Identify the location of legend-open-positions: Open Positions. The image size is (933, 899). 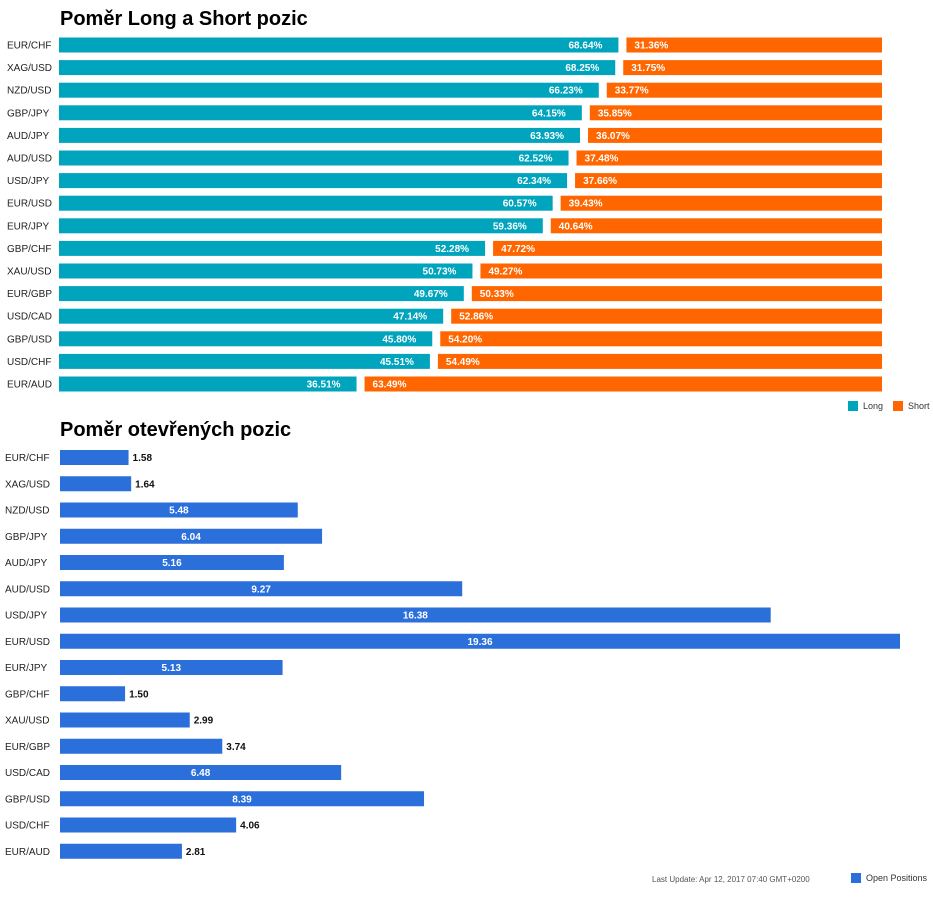
(889, 878).